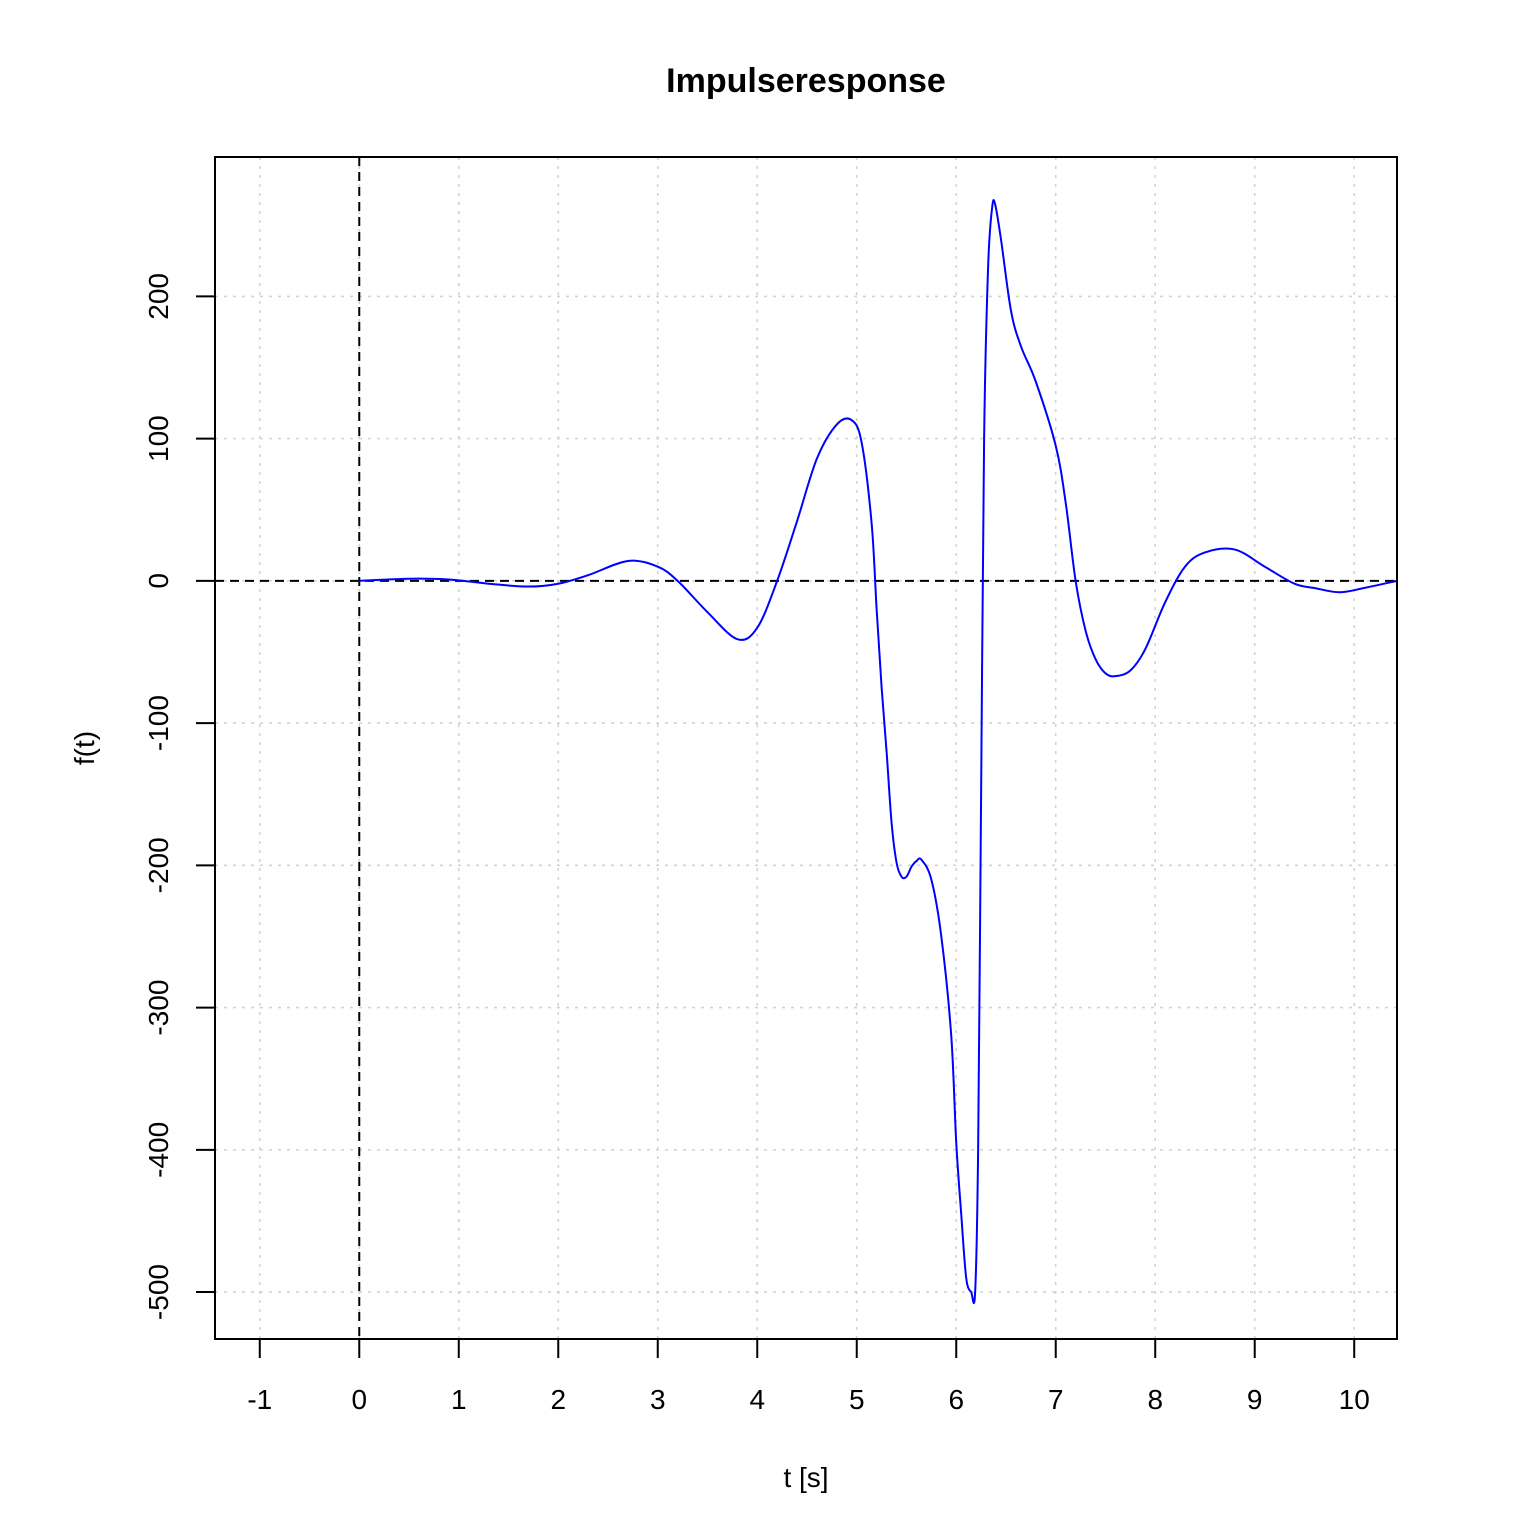 This screenshot has height=1536, width=1536. Describe the element at coordinates (956, 1399) in the screenshot. I see `x-tick-label: 6` at that location.